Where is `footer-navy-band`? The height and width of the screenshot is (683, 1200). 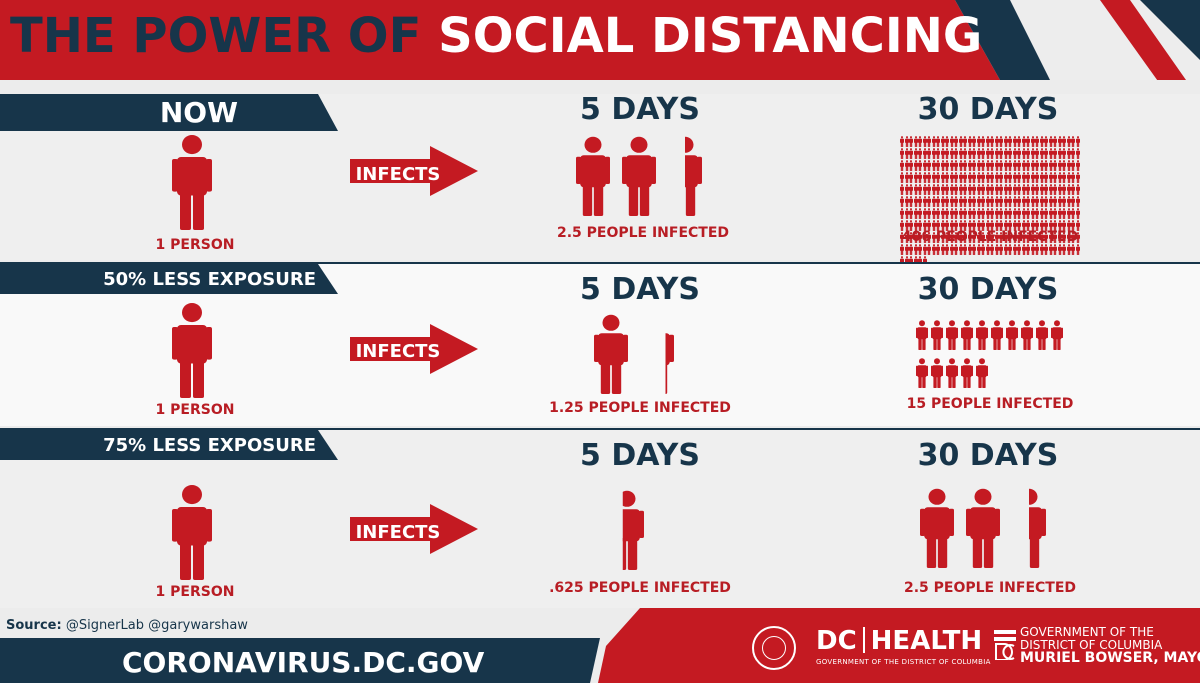
footer-navy-band is located at coordinates (300, 660).